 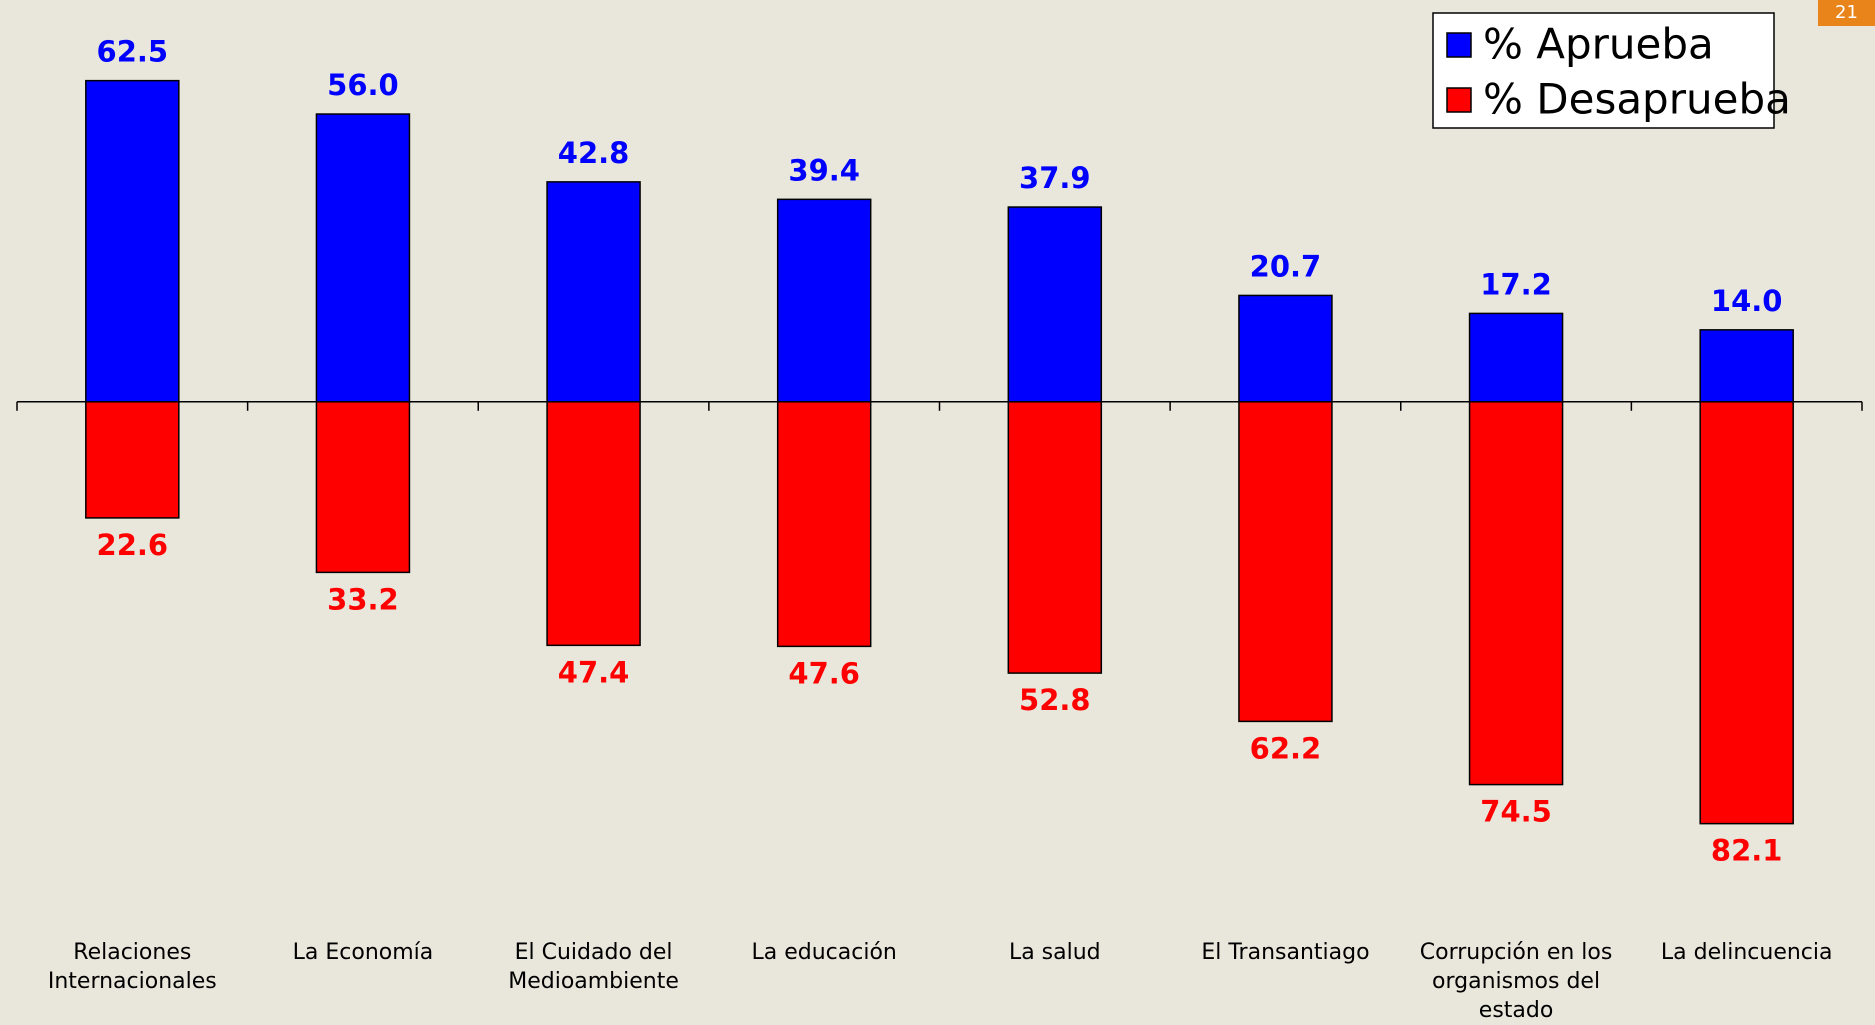 I want to click on x-tick-label: La Economía, so click(x=363, y=952).